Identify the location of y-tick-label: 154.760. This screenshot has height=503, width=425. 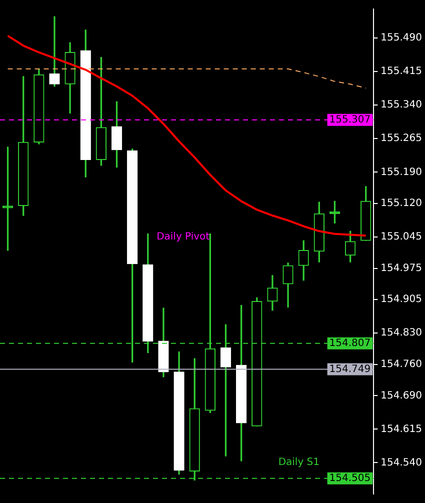
(401, 364).